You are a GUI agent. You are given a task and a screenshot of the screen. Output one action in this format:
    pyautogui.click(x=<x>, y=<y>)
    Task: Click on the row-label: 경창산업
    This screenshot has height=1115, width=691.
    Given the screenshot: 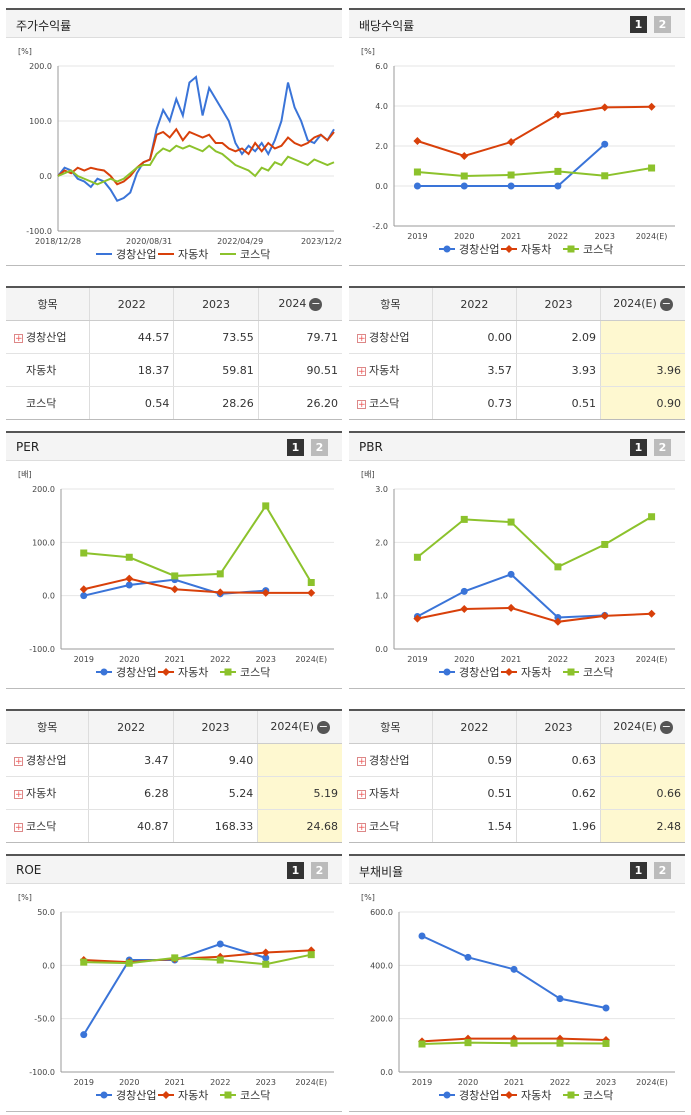 What is the action you would take?
    pyautogui.click(x=389, y=760)
    